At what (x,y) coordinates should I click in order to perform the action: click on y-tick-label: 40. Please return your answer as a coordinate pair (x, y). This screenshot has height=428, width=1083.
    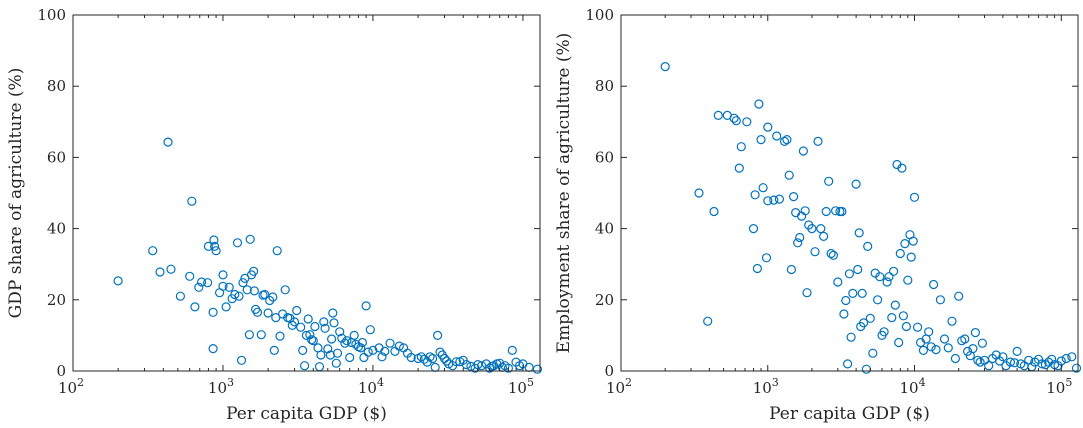
    Looking at the image, I should click on (604, 229).